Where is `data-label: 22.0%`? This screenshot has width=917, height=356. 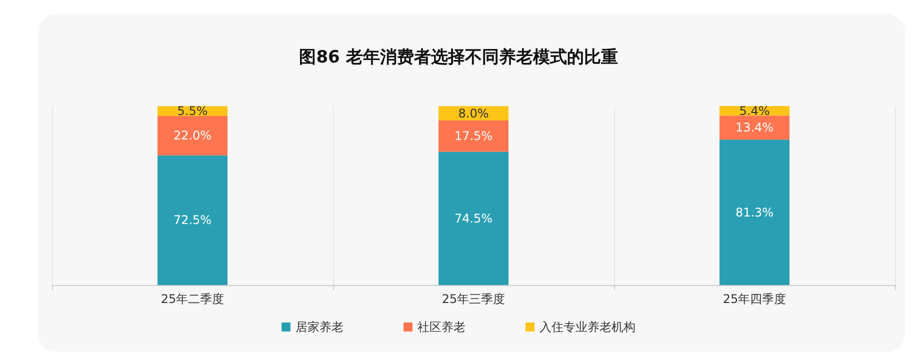 data-label: 22.0% is located at coordinates (192, 135).